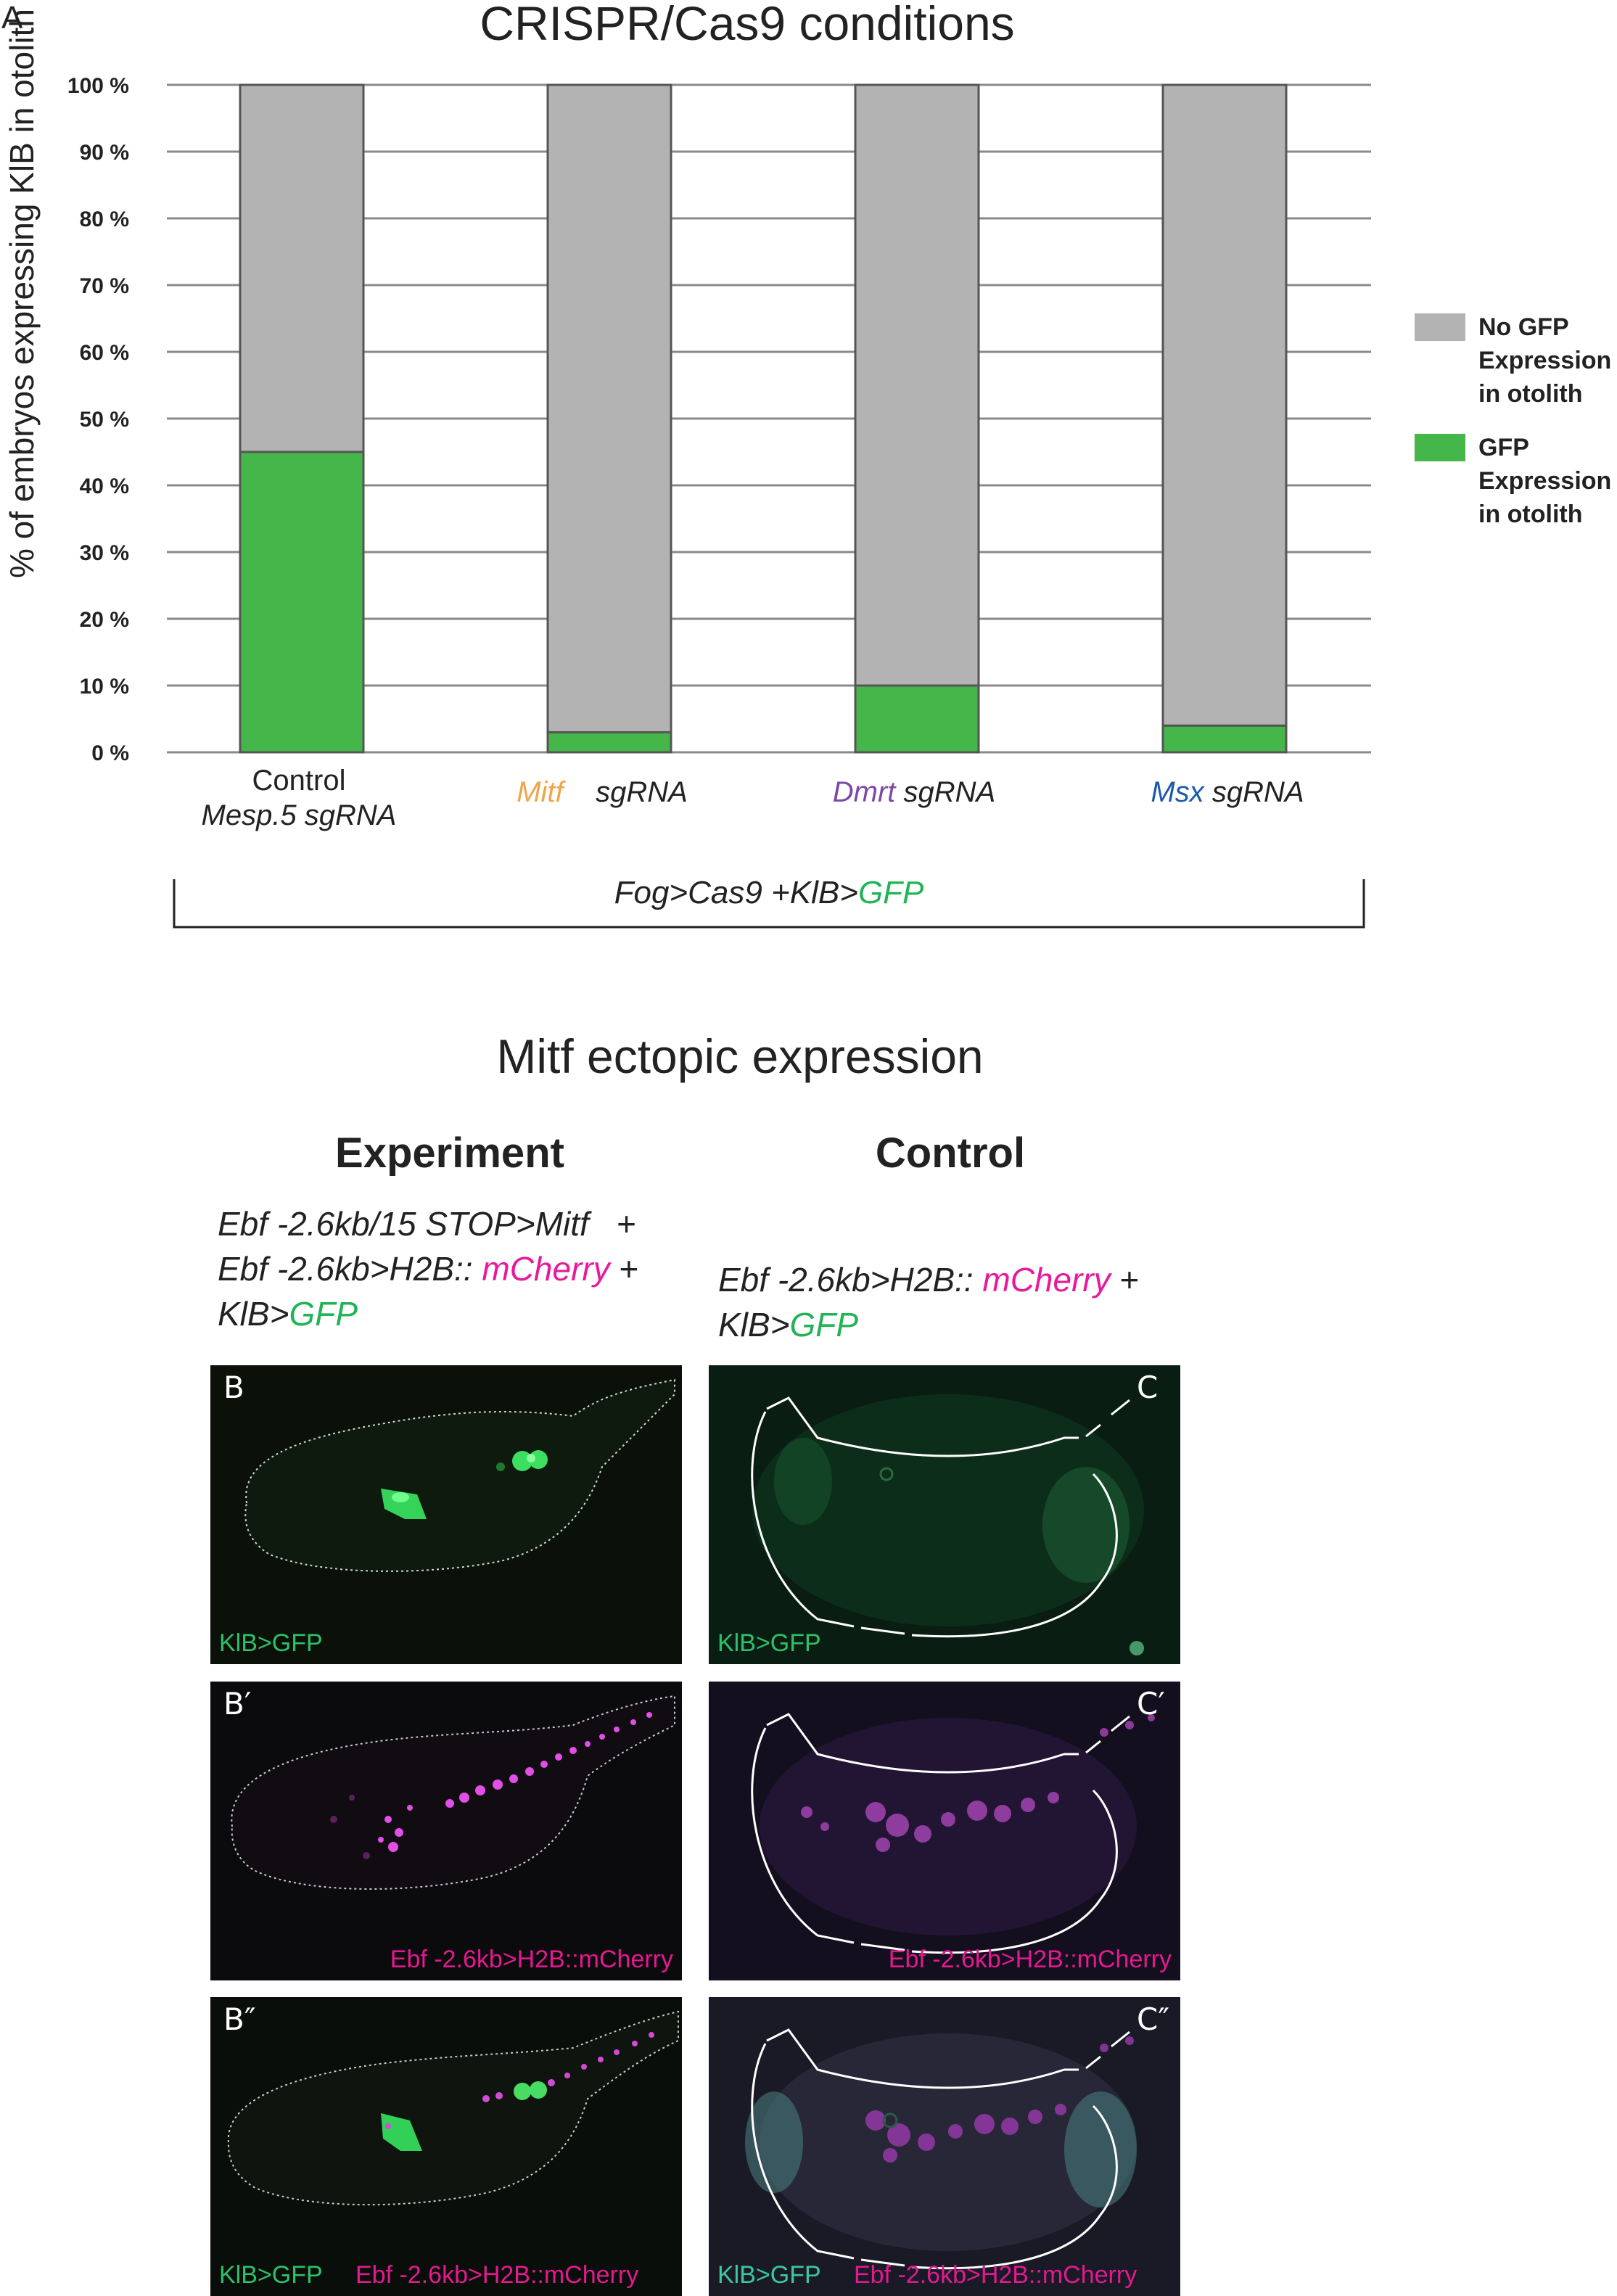 This screenshot has height=2296, width=1617. I want to click on category-suffix-mitf: sgRNA, so click(642, 792).